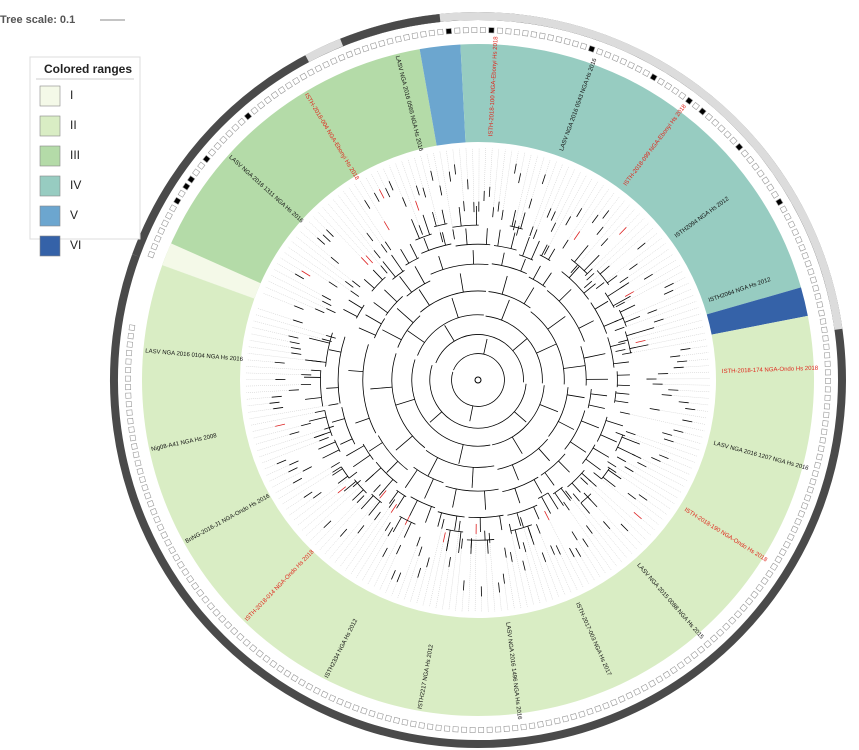  What do you see at coordinates (50, 96) in the screenshot?
I see `legend-swatch` at bounding box center [50, 96].